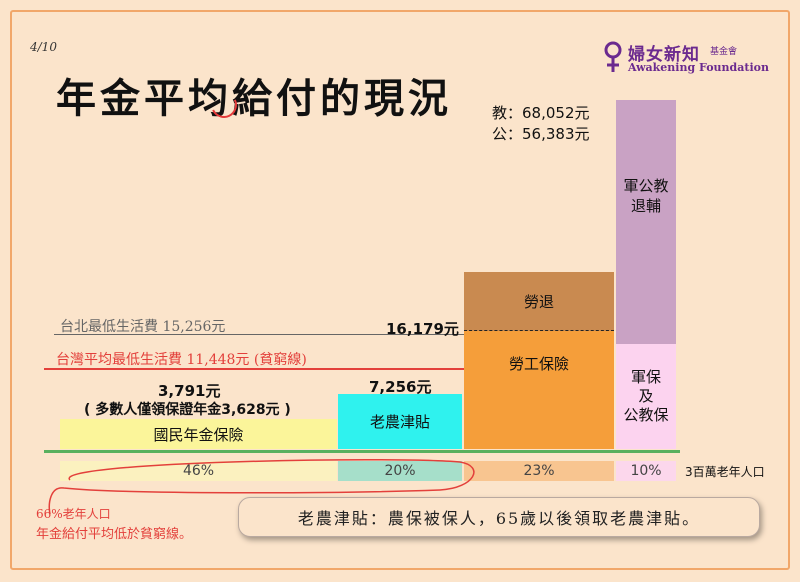 This screenshot has width=800, height=582. Describe the element at coordinates (541, 113) in the screenshot. I see `value-label-teacher: 教：68,052元` at that location.